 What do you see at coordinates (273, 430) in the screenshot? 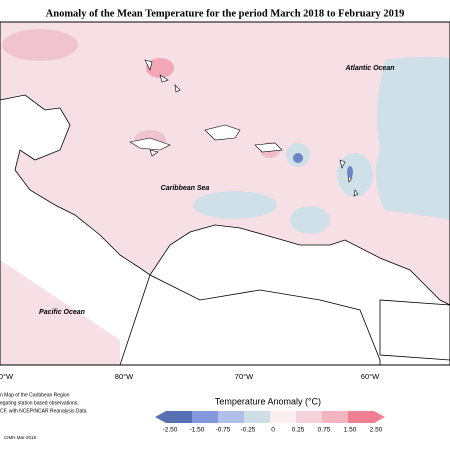
I see `legend-tick: 0` at bounding box center [273, 430].